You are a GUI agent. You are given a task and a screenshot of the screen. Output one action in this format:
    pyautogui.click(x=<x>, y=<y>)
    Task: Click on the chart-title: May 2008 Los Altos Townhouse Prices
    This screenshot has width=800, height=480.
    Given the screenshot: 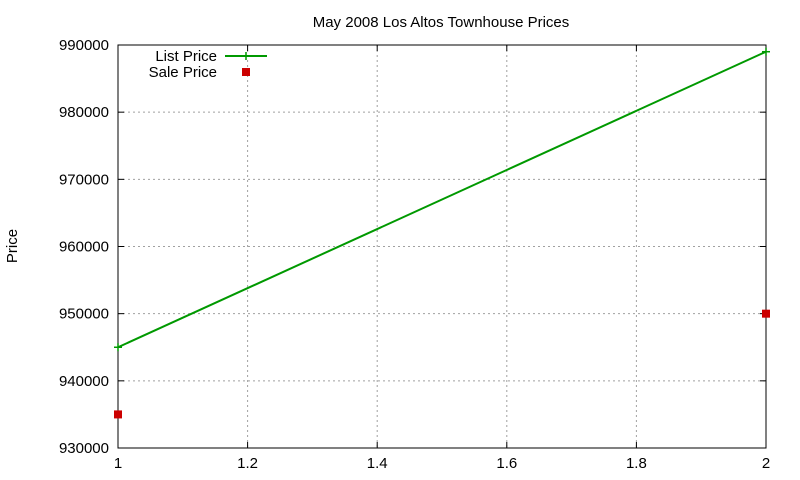 What is the action you would take?
    pyautogui.click(x=441, y=22)
    